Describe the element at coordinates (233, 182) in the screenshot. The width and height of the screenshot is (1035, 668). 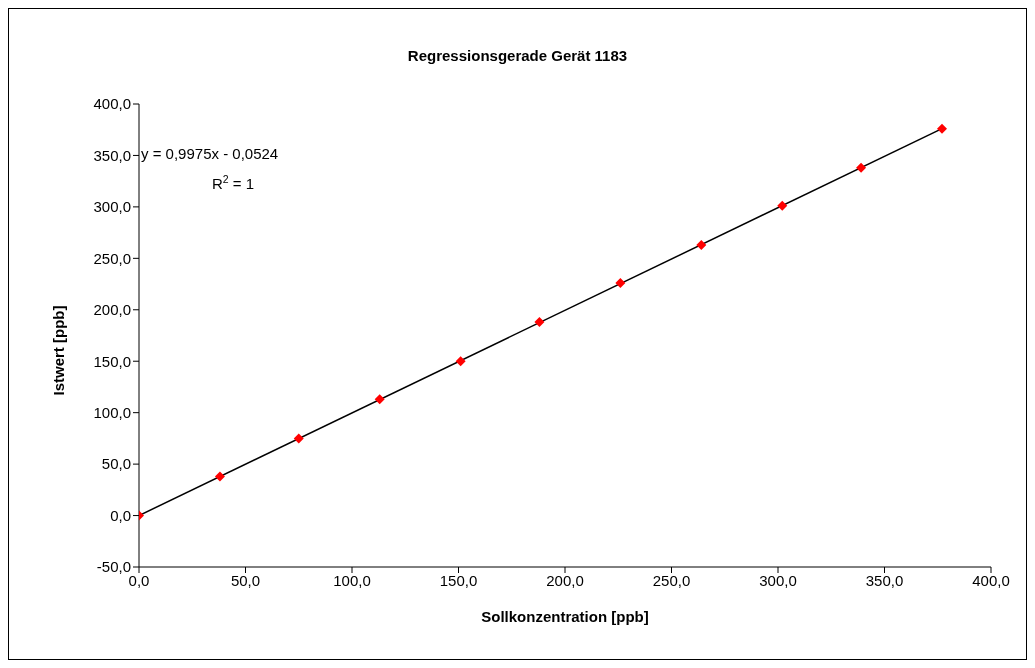
I see `annotation: R$^{2}$ = 1` at that location.